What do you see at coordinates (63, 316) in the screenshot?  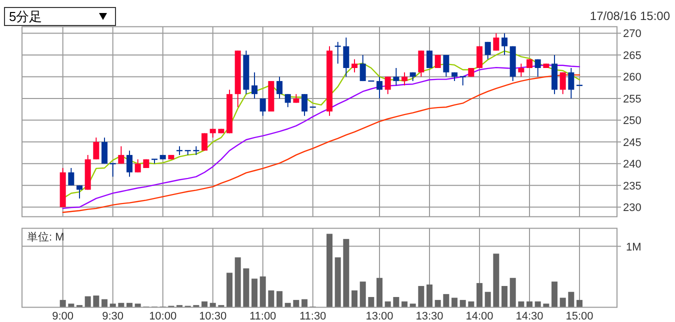 I see `x-tick-label: 9:00` at bounding box center [63, 316].